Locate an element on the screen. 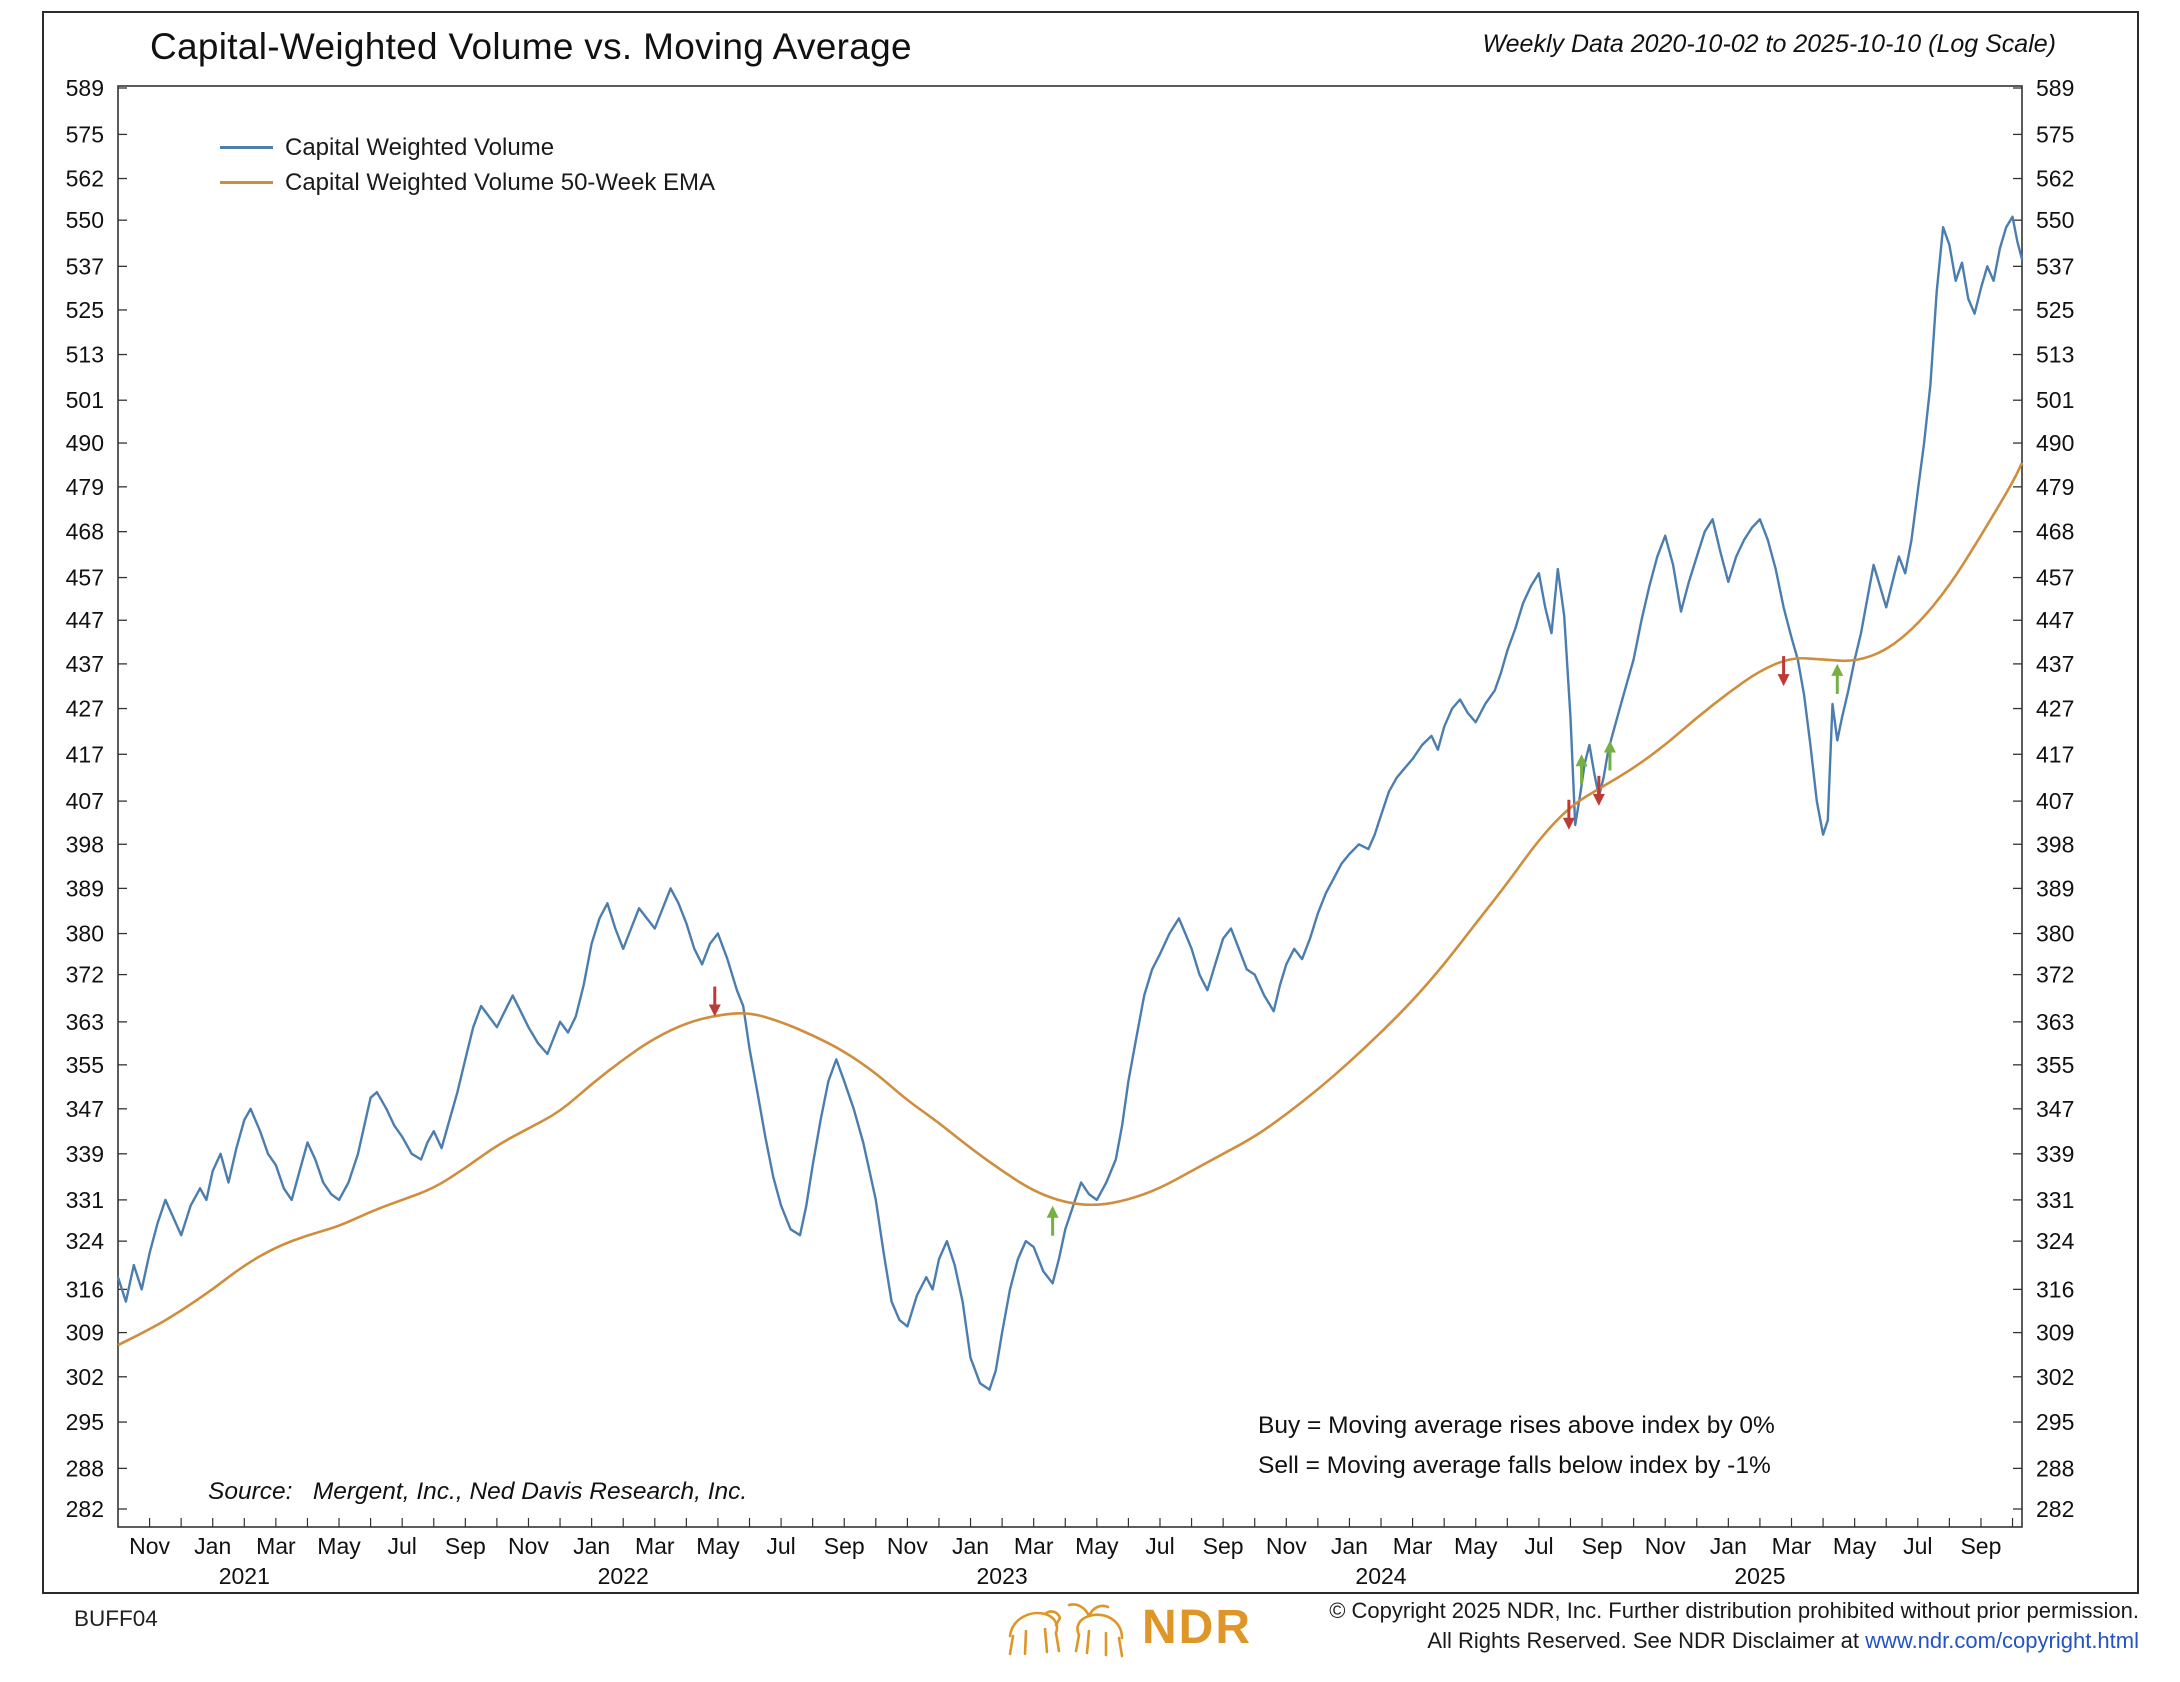  y-axis-label-left: 468 is located at coordinates (85, 532).